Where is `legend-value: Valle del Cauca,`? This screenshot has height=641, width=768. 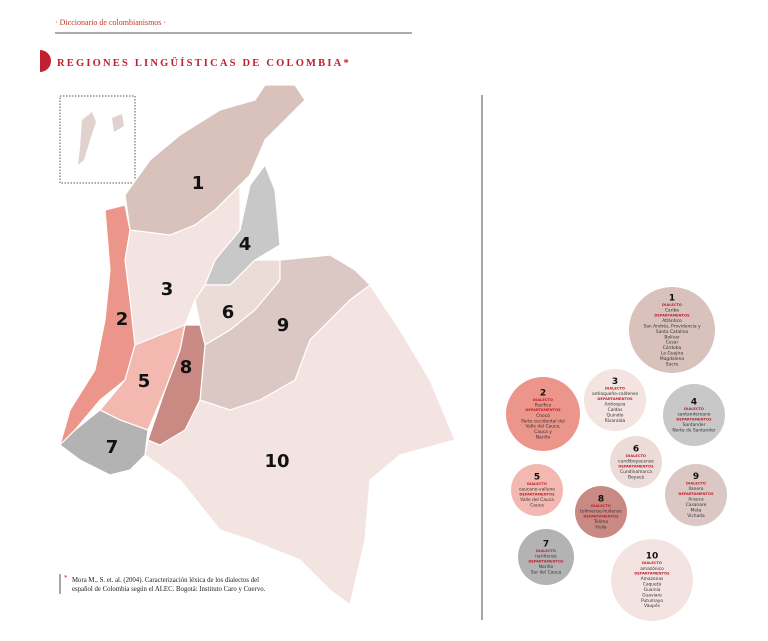
legend-value: Valle del Cauca, is located at coordinates (542, 427).